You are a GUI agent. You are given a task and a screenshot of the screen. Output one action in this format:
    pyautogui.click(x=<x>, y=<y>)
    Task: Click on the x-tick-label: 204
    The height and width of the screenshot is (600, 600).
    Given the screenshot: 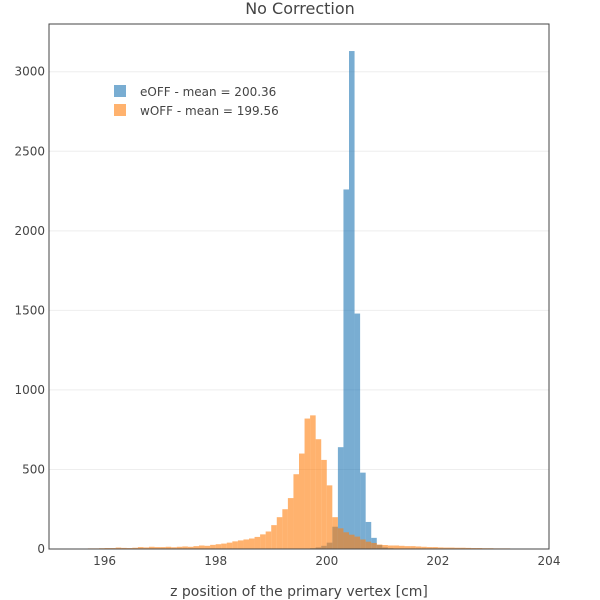 What is the action you would take?
    pyautogui.click(x=549, y=561)
    